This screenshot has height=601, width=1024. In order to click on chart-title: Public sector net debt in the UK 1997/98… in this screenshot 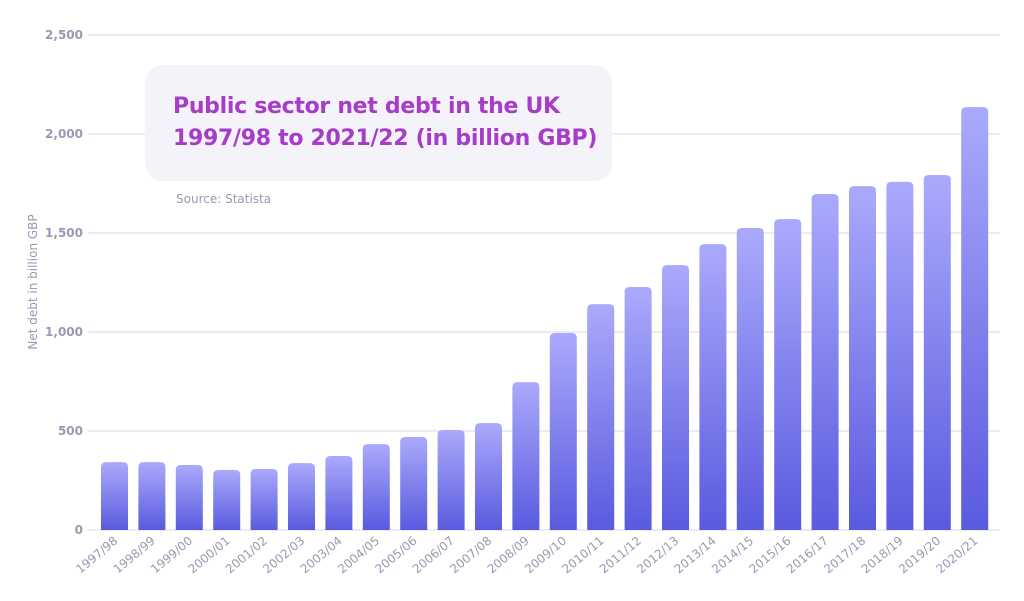, I will do `click(385, 123)`.